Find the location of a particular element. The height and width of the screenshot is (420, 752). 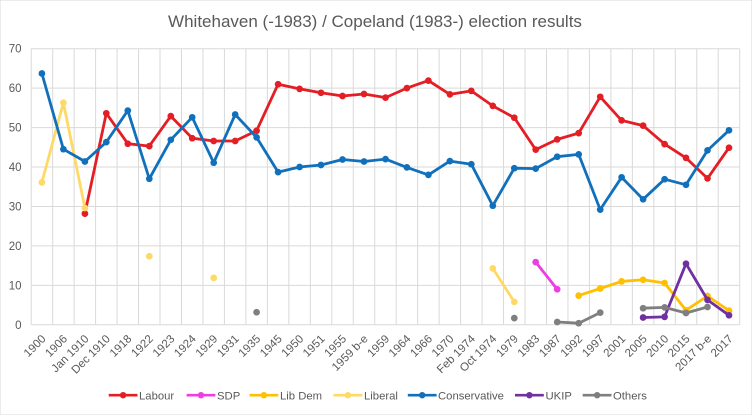

svg-text: SDP is located at coordinates (228, 396).